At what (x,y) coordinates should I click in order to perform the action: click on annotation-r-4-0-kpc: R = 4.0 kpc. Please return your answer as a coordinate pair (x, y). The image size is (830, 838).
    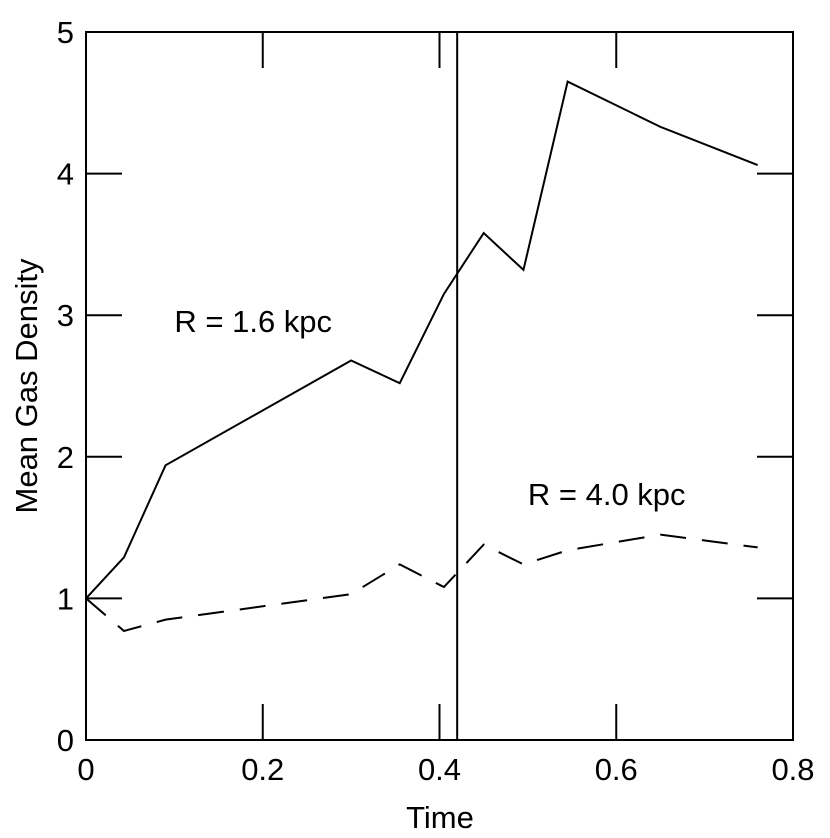
    Looking at the image, I should click on (607, 494).